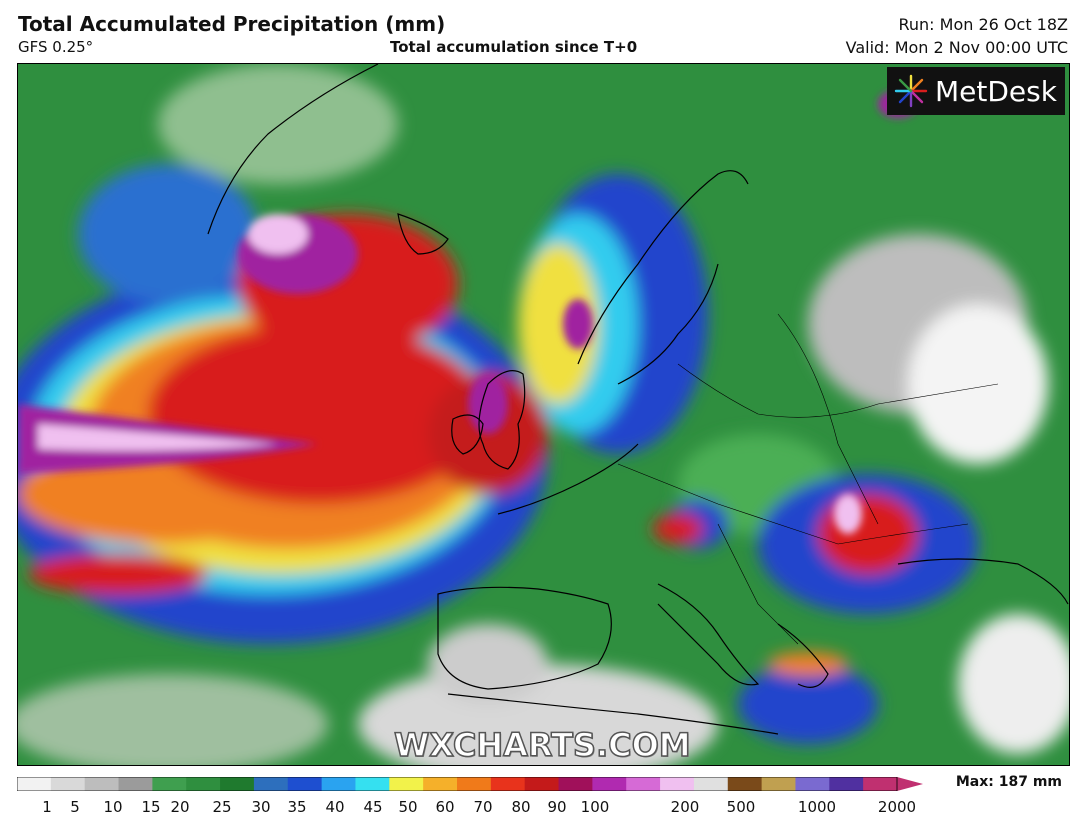  What do you see at coordinates (996, 91) in the screenshot?
I see `logo-text: MetDesk` at bounding box center [996, 91].